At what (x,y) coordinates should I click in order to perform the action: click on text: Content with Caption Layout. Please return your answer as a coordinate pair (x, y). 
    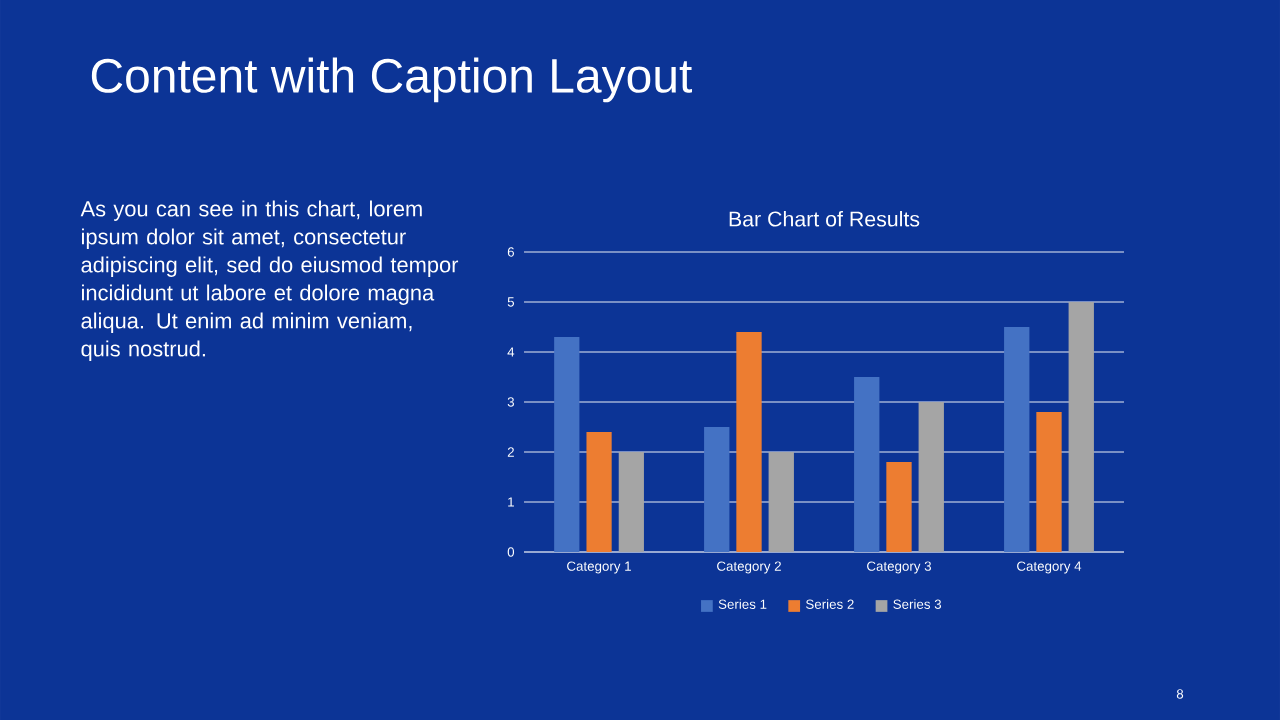
    Looking at the image, I should click on (392, 80).